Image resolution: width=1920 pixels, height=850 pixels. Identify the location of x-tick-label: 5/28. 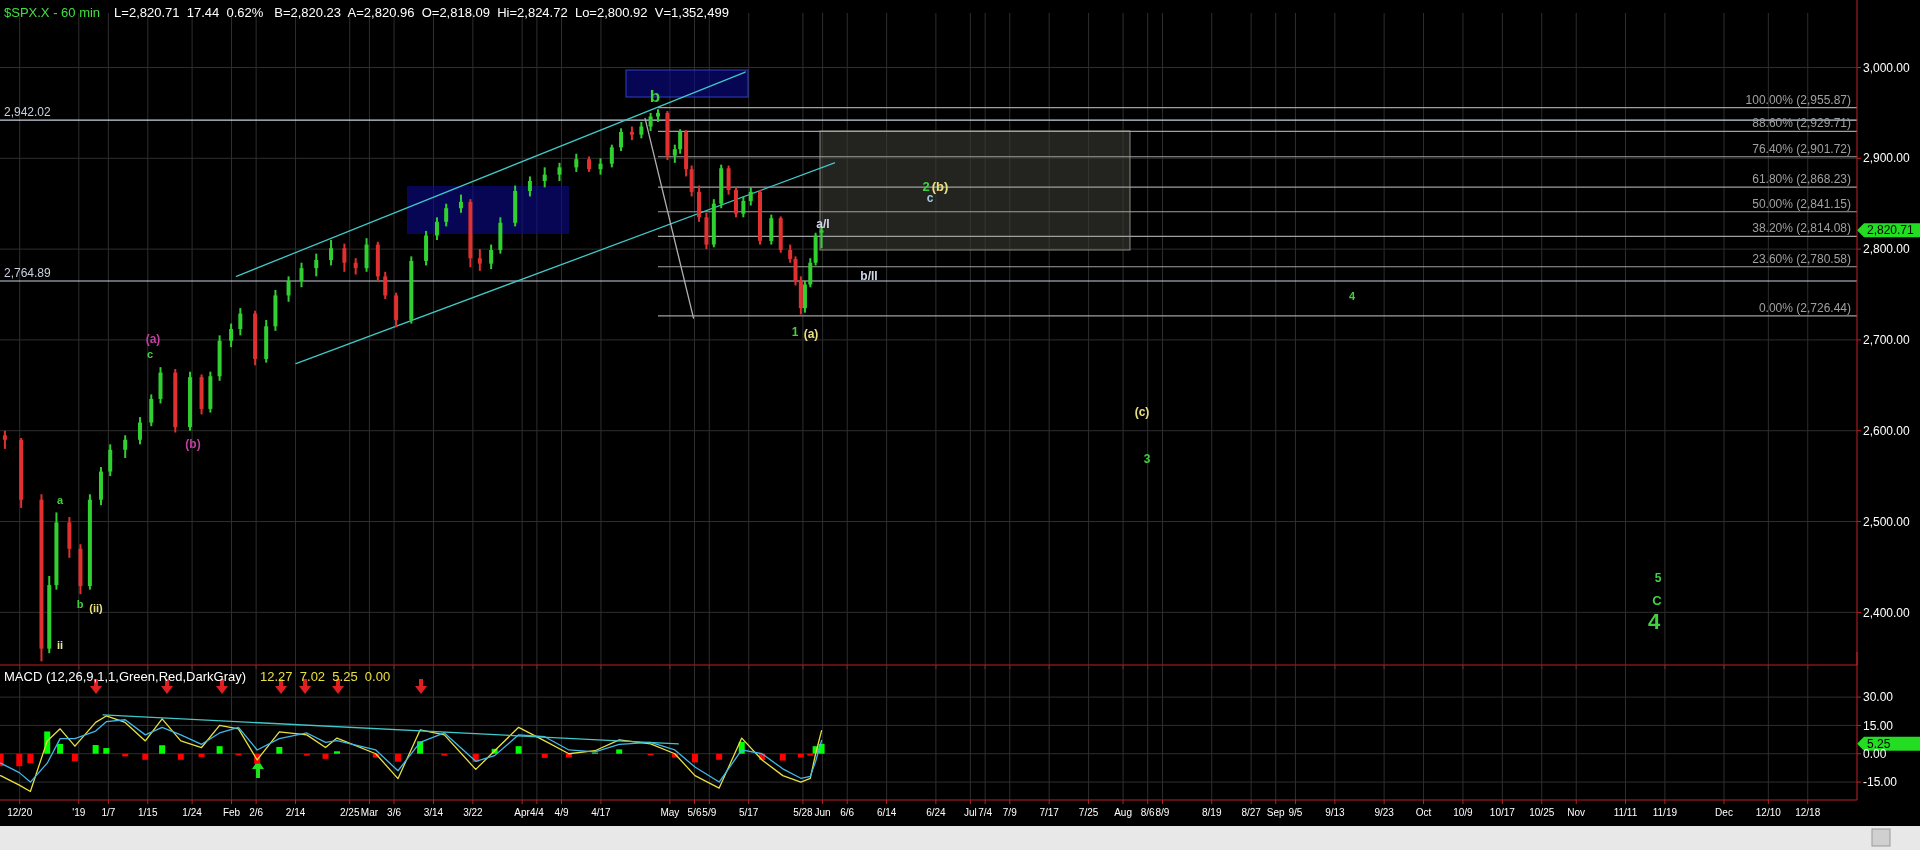
(803, 812).